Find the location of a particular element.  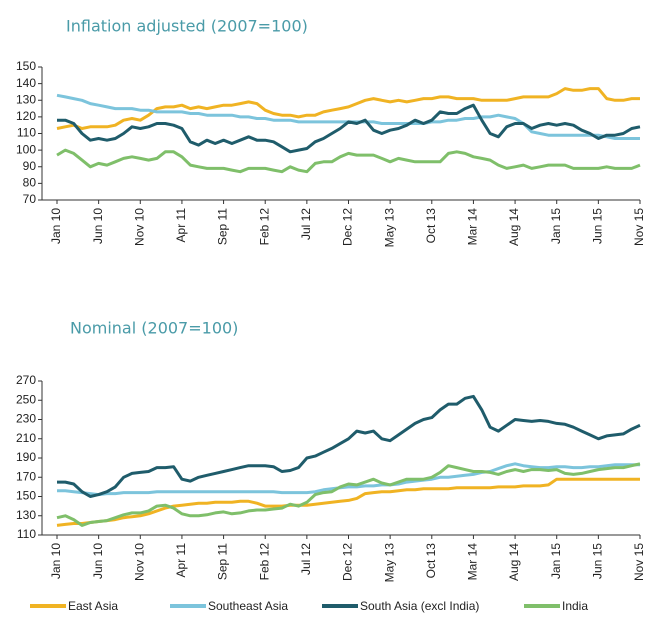

y-tick-label: 90 is located at coordinates (30, 166).